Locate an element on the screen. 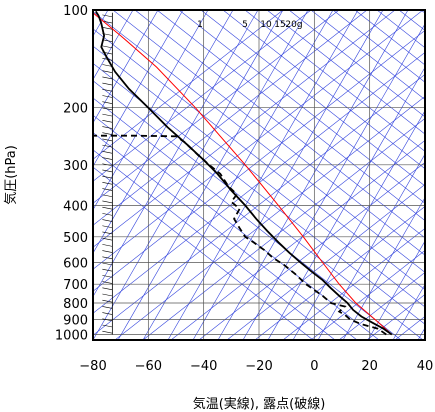 This screenshot has height=412, width=435. mixing-ratio-labels: 1 5 10 15 20g is located at coordinates (249, 25).